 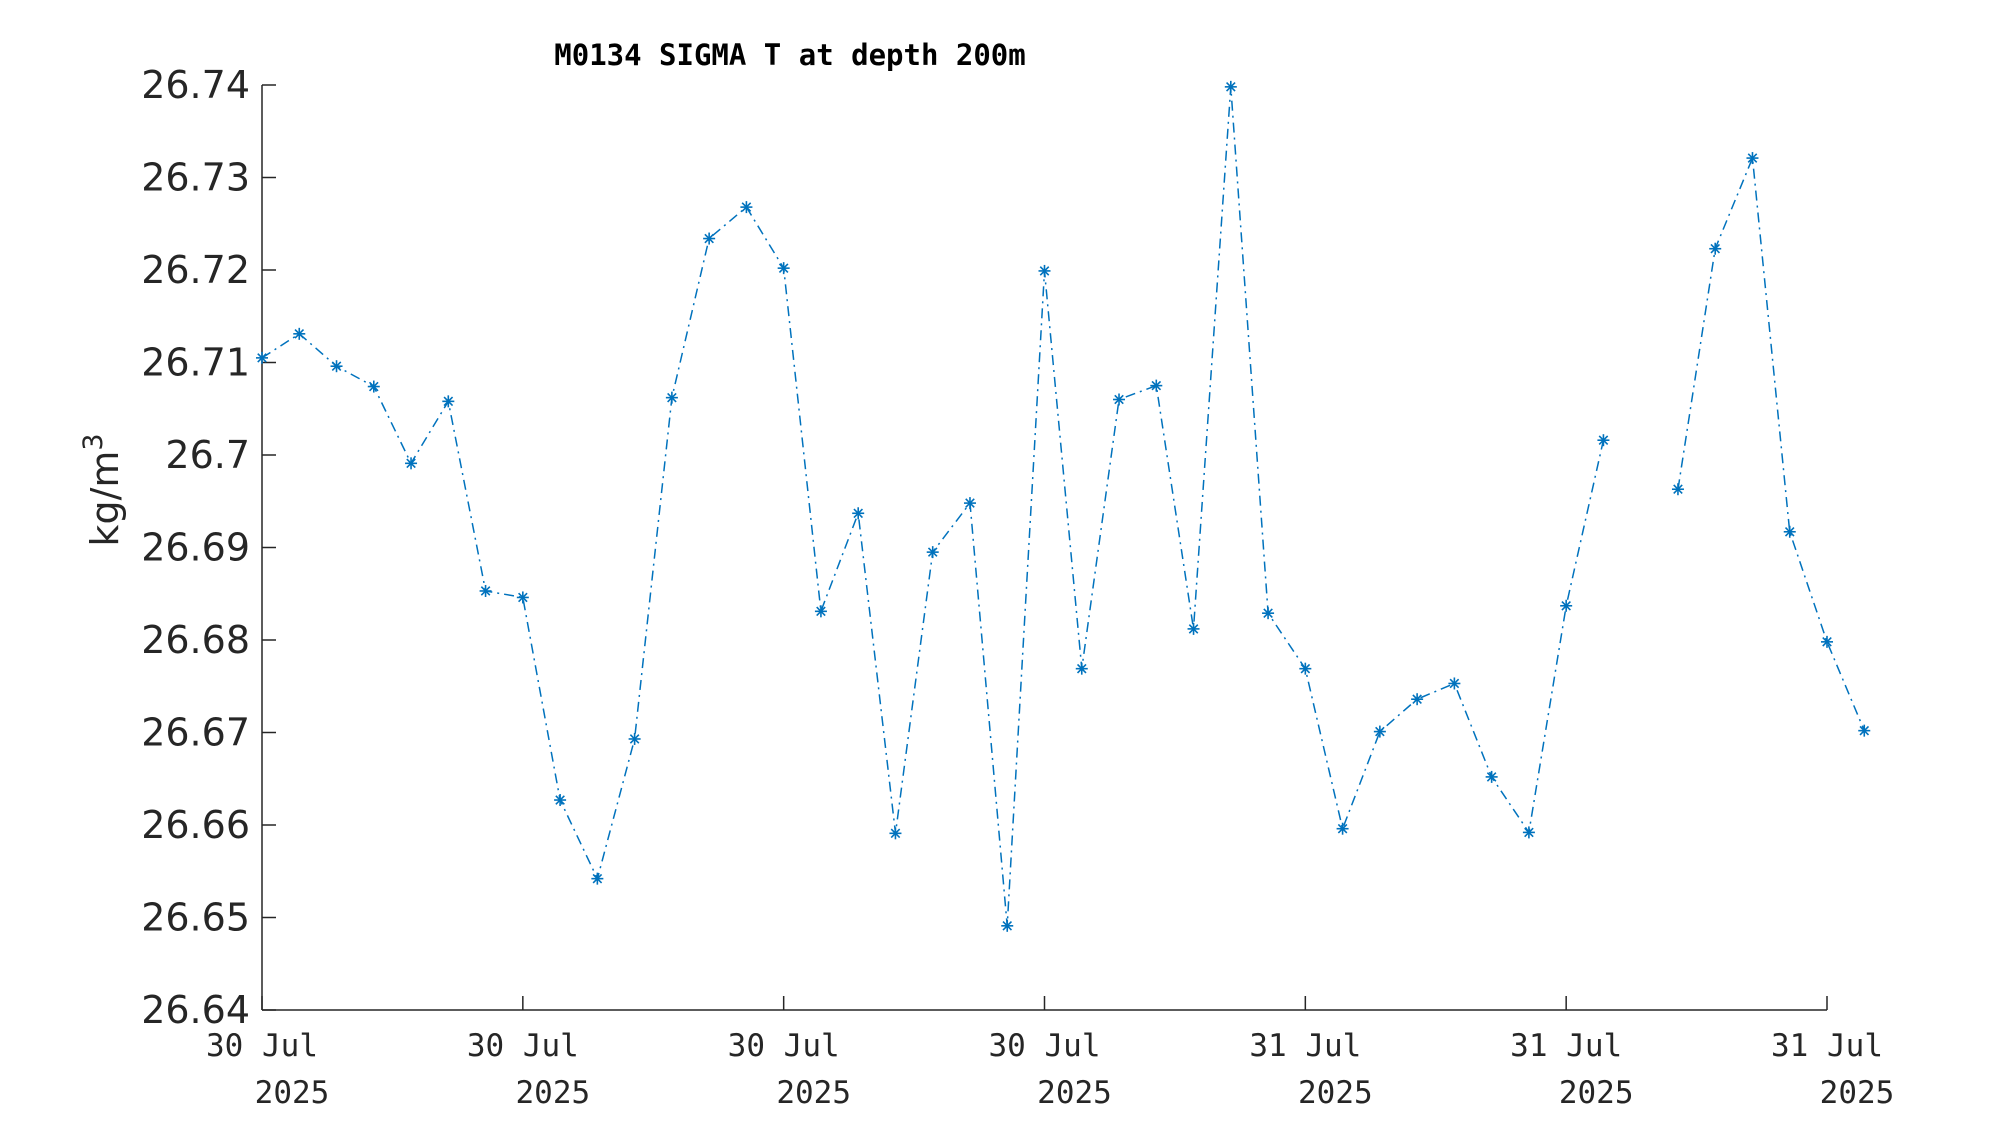 What do you see at coordinates (195, 1010) in the screenshot?
I see `y-tick-label: 26.64` at bounding box center [195, 1010].